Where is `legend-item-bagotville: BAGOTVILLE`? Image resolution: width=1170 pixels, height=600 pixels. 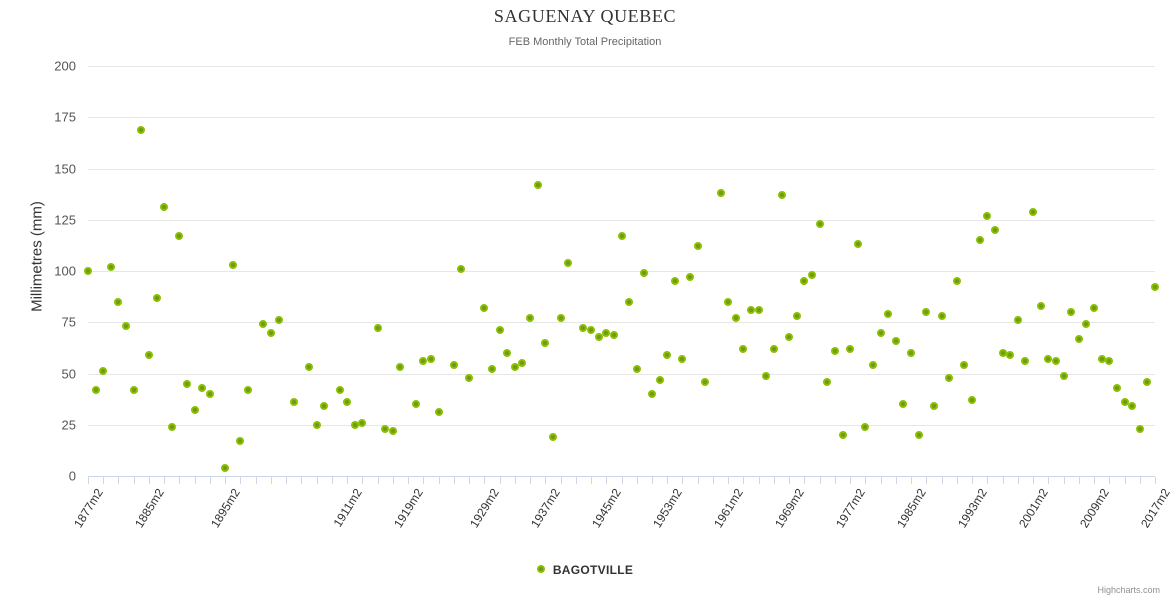 legend-item-bagotville: BAGOTVILLE is located at coordinates (584, 569).